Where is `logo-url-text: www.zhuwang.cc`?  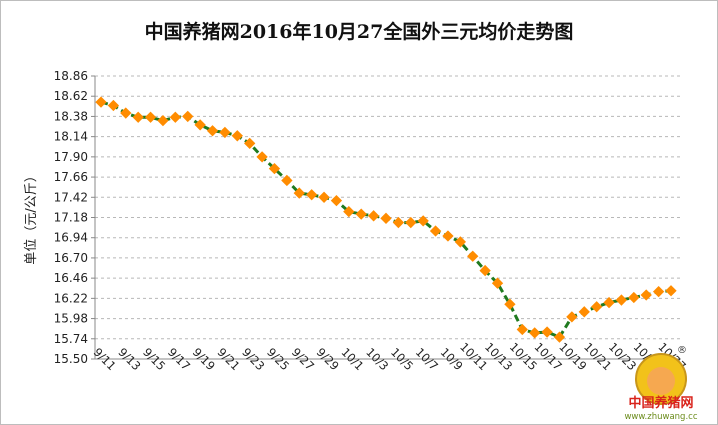 logo-url-text: www.zhuwang.cc is located at coordinates (660, 417).